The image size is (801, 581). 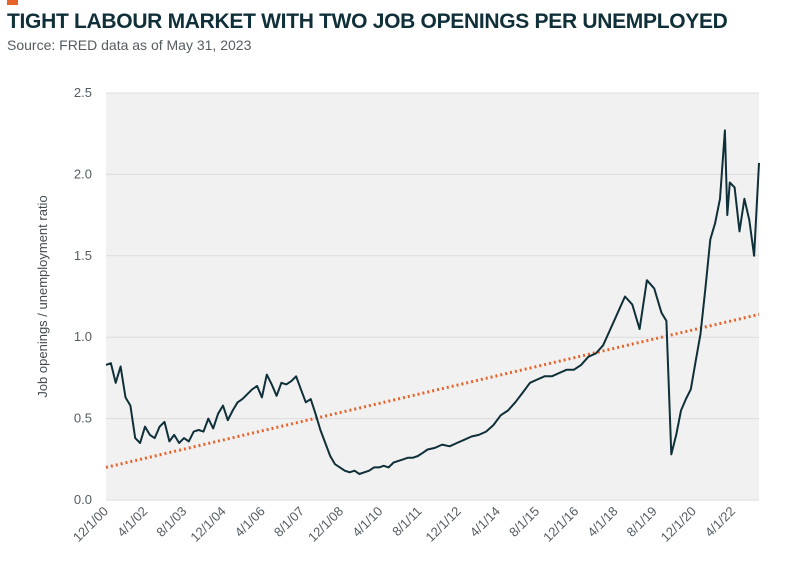 What do you see at coordinates (83, 173) in the screenshot?
I see `y-tick-label: 2.0` at bounding box center [83, 173].